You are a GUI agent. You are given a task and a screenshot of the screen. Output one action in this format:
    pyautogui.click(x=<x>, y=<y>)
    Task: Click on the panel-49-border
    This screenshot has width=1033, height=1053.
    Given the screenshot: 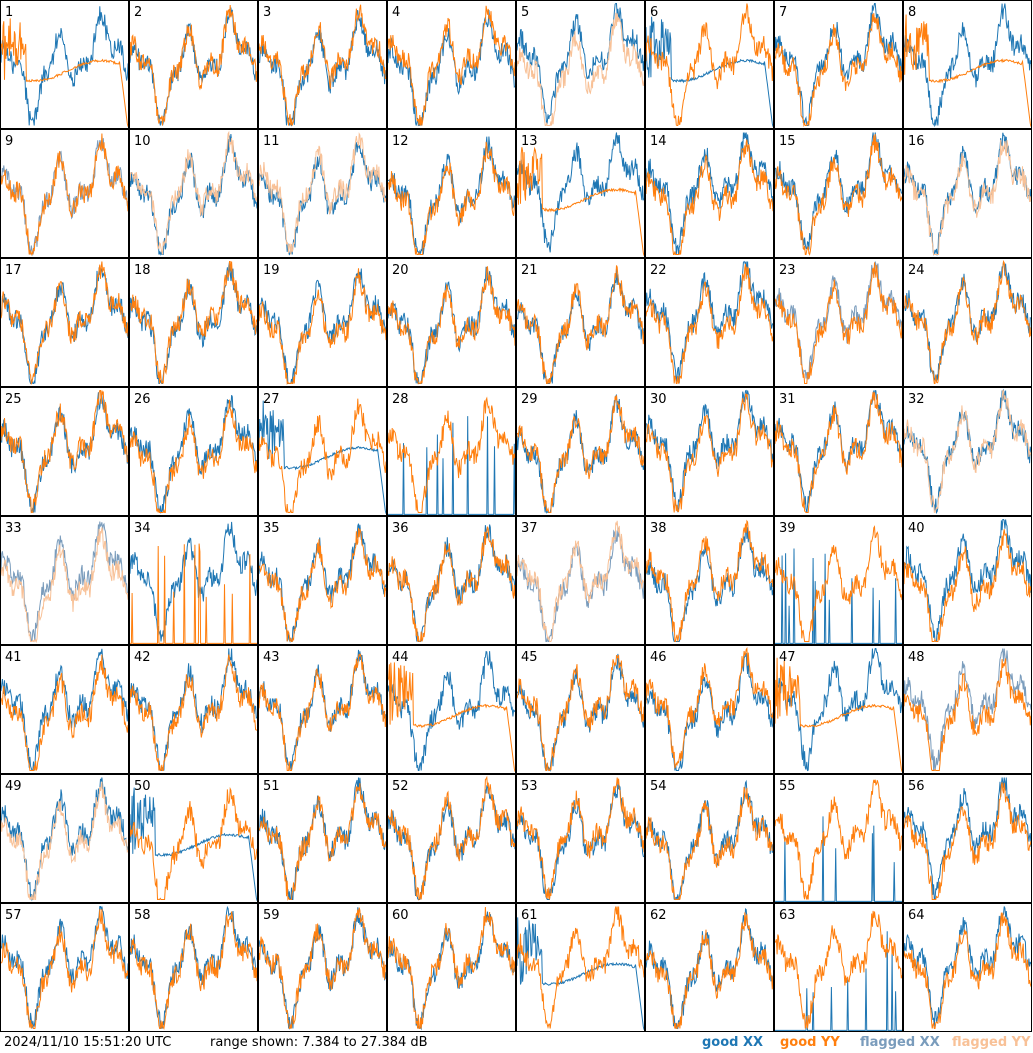 What is the action you would take?
    pyautogui.click(x=64, y=838)
    